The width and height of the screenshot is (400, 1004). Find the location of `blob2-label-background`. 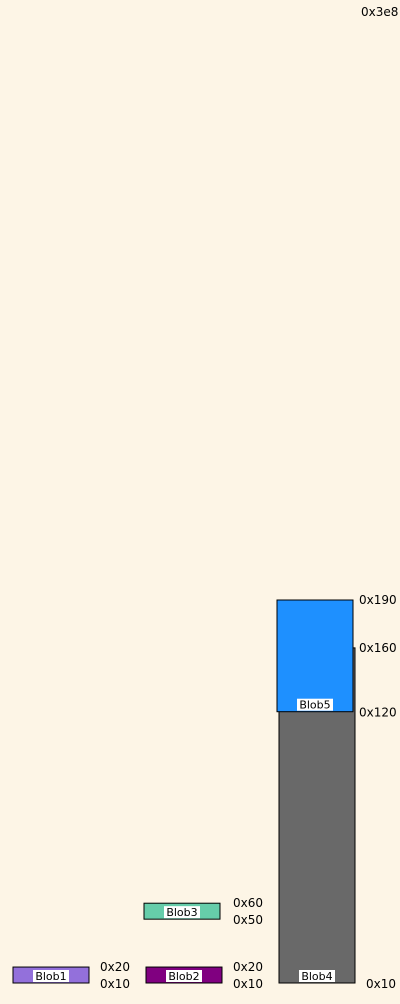

blob2-label-background is located at coordinates (184, 976).